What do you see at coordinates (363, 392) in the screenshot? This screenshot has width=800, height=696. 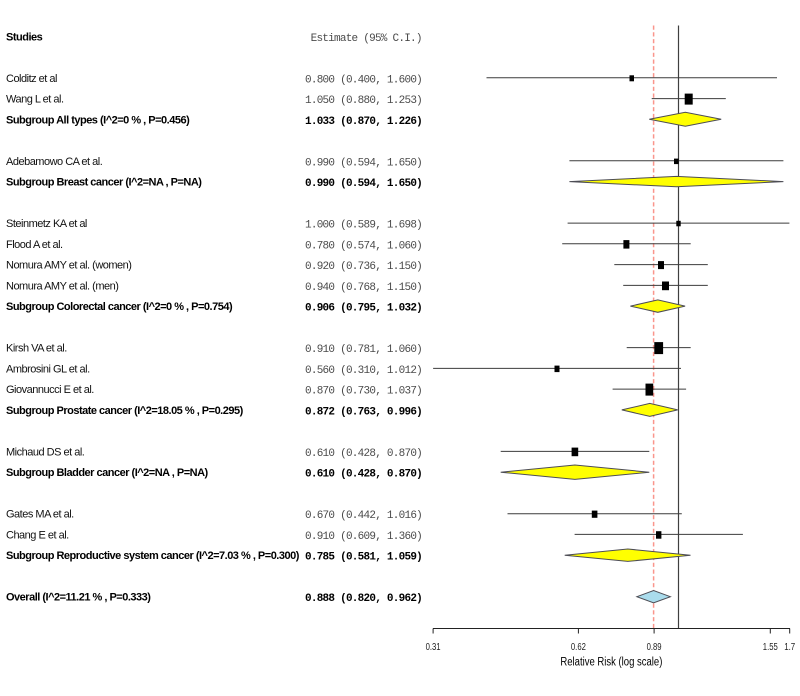 I see `svg-text: 0.870 (0.730, 1.037)` at bounding box center [363, 392].